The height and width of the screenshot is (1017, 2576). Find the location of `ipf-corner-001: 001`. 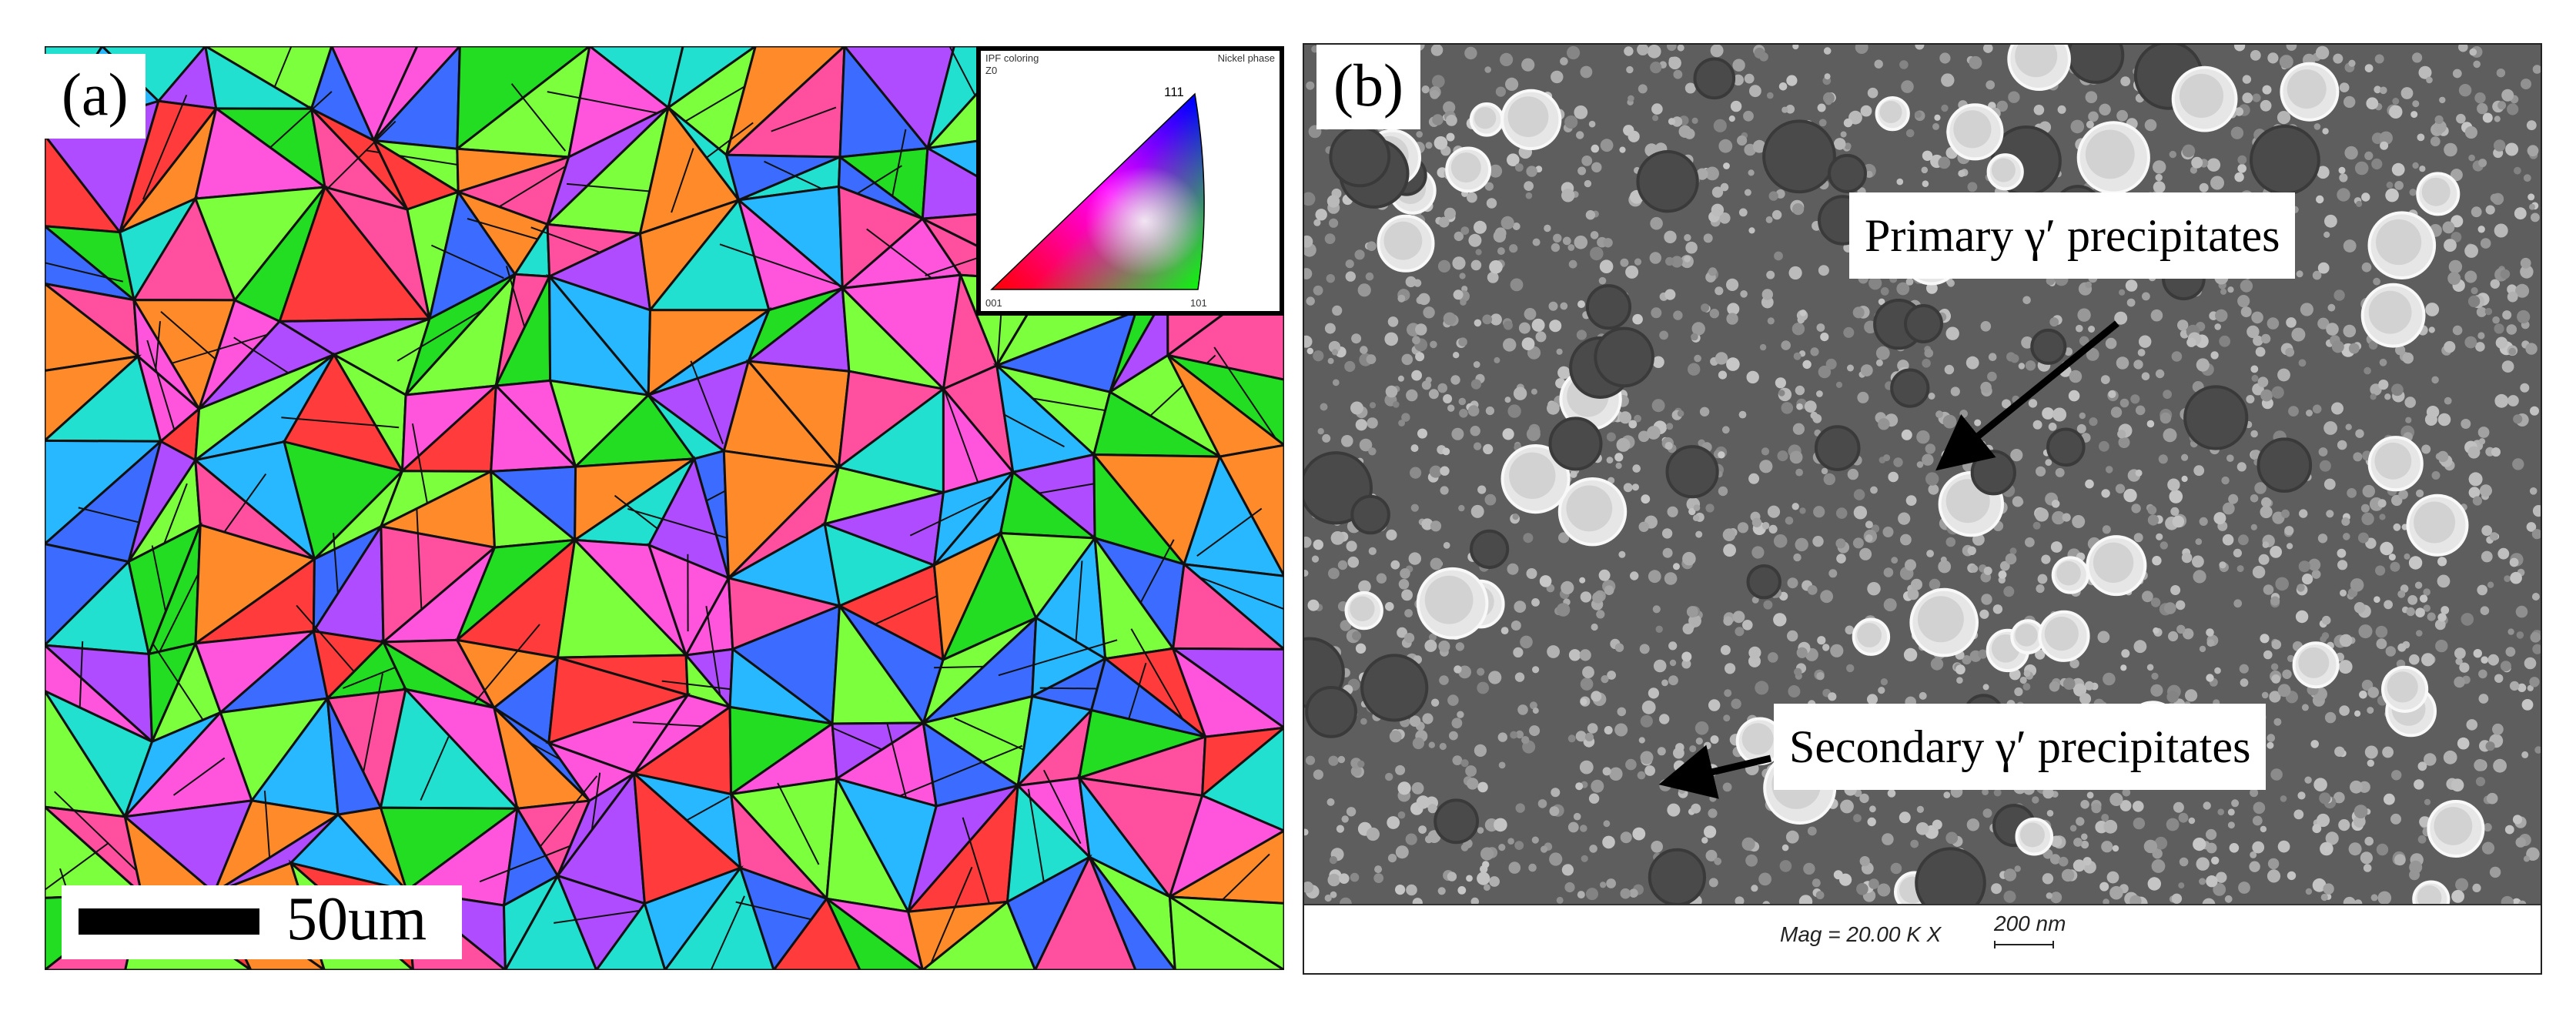

ipf-corner-001: 001 is located at coordinates (994, 303).